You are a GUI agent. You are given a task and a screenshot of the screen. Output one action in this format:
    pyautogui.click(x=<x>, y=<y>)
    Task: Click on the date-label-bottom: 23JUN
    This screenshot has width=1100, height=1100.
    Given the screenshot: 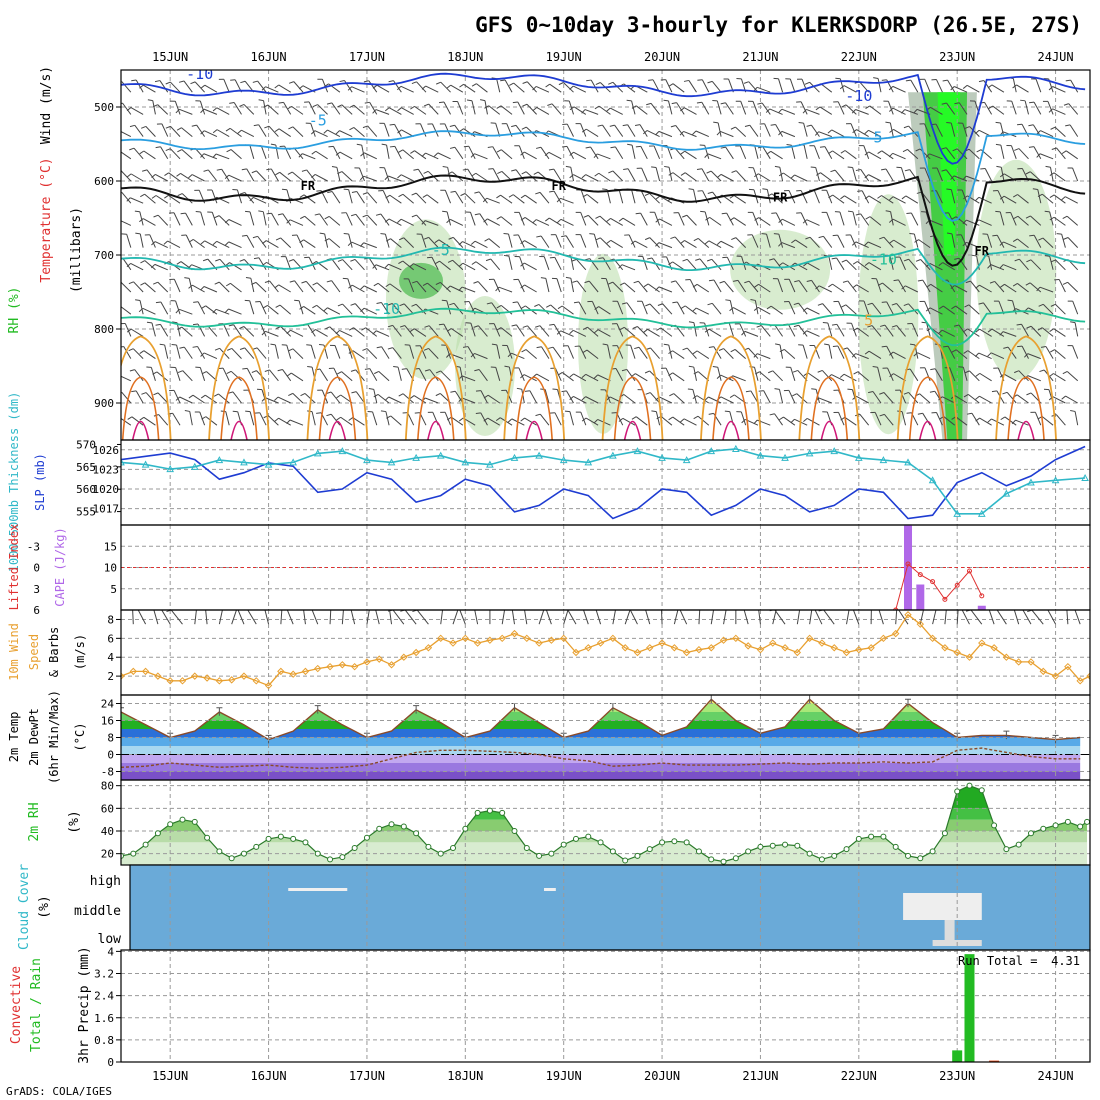 What is the action you would take?
    pyautogui.click(x=957, y=1076)
    